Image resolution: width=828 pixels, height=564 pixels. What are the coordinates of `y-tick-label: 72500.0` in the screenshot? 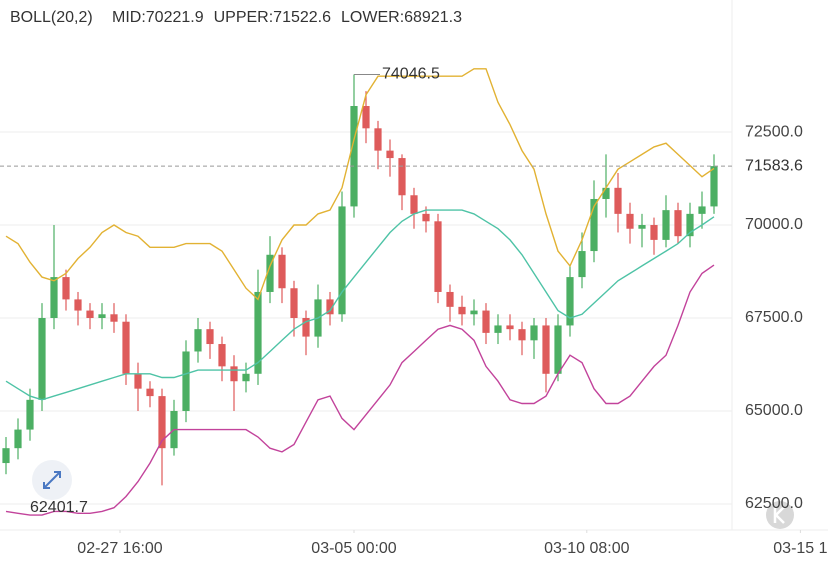 It's located at (774, 131).